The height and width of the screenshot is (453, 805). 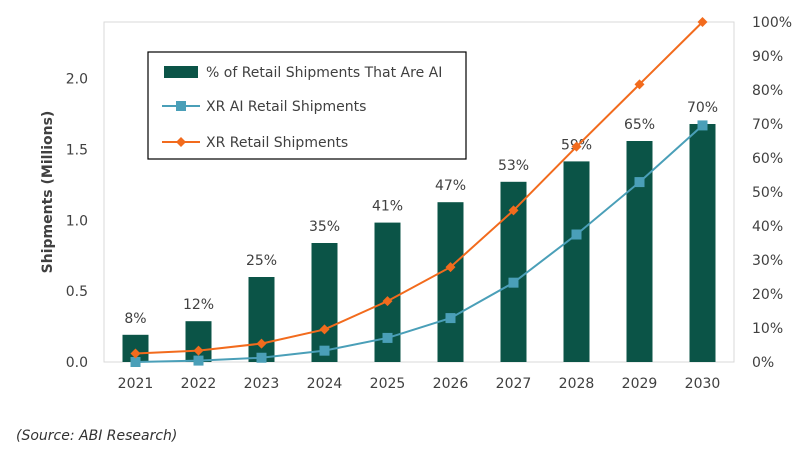 I want to click on xr-ai-point-2029, so click(x=639, y=182).